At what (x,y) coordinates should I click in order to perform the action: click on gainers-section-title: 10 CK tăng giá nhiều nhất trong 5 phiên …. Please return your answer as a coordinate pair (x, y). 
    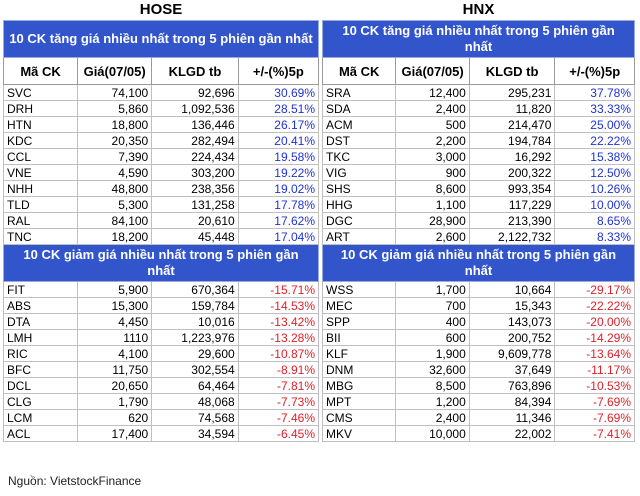
    Looking at the image, I should click on (161, 39).